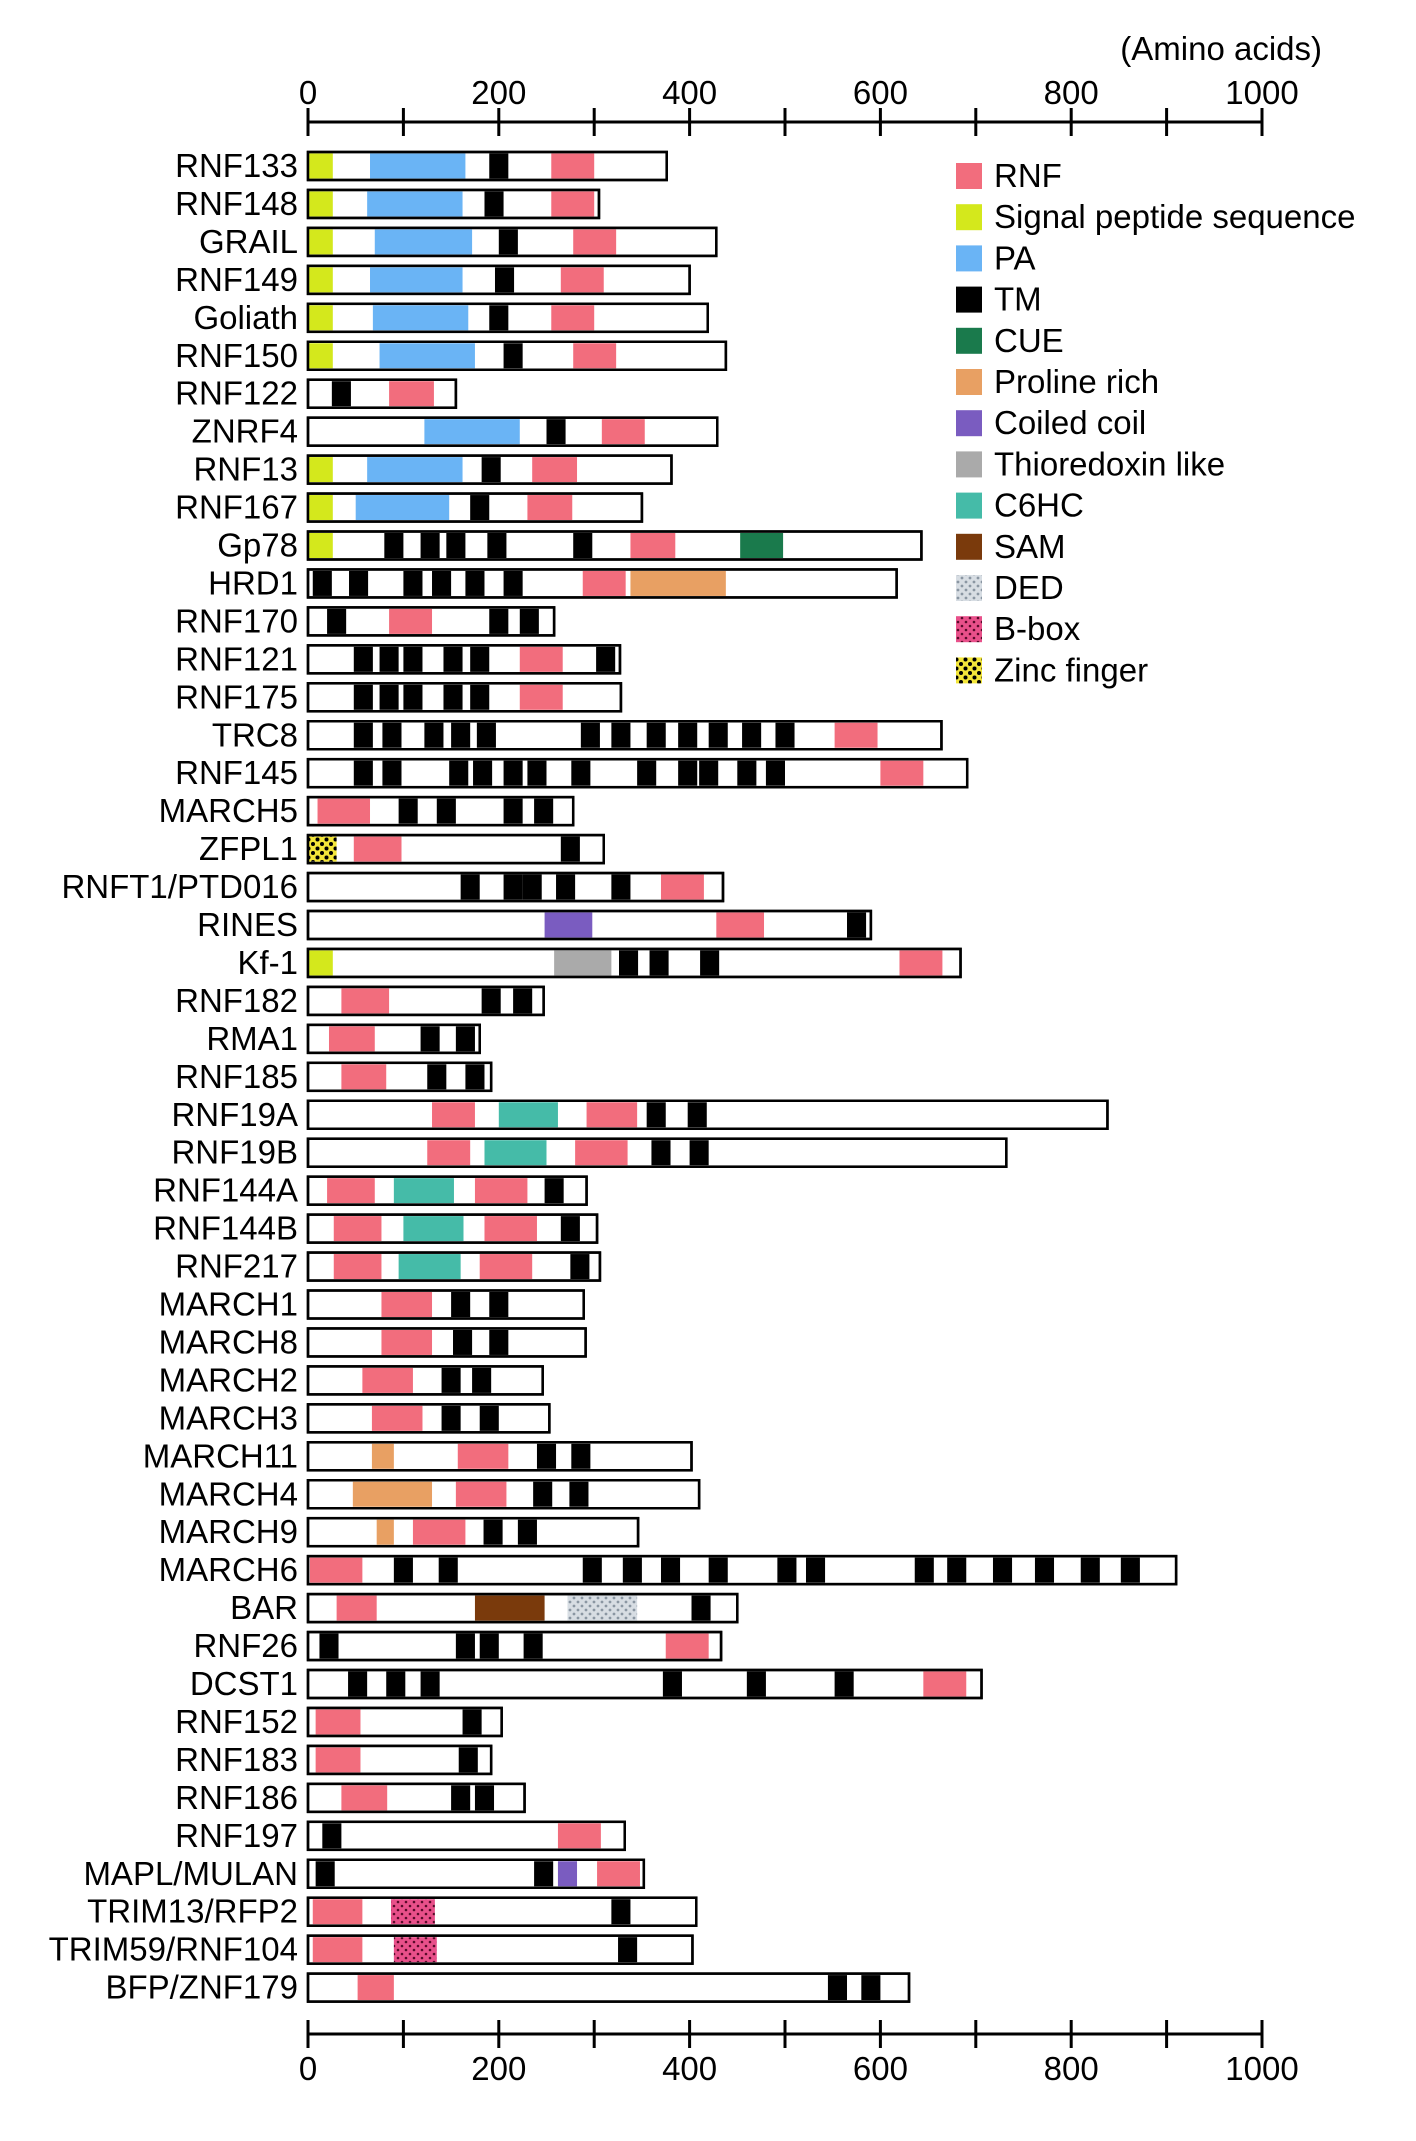 Image resolution: width=1416 pixels, height=2141 pixels. Describe the element at coordinates (308, 2068) in the screenshot. I see `bottom-axis-tick-label: 0` at that location.